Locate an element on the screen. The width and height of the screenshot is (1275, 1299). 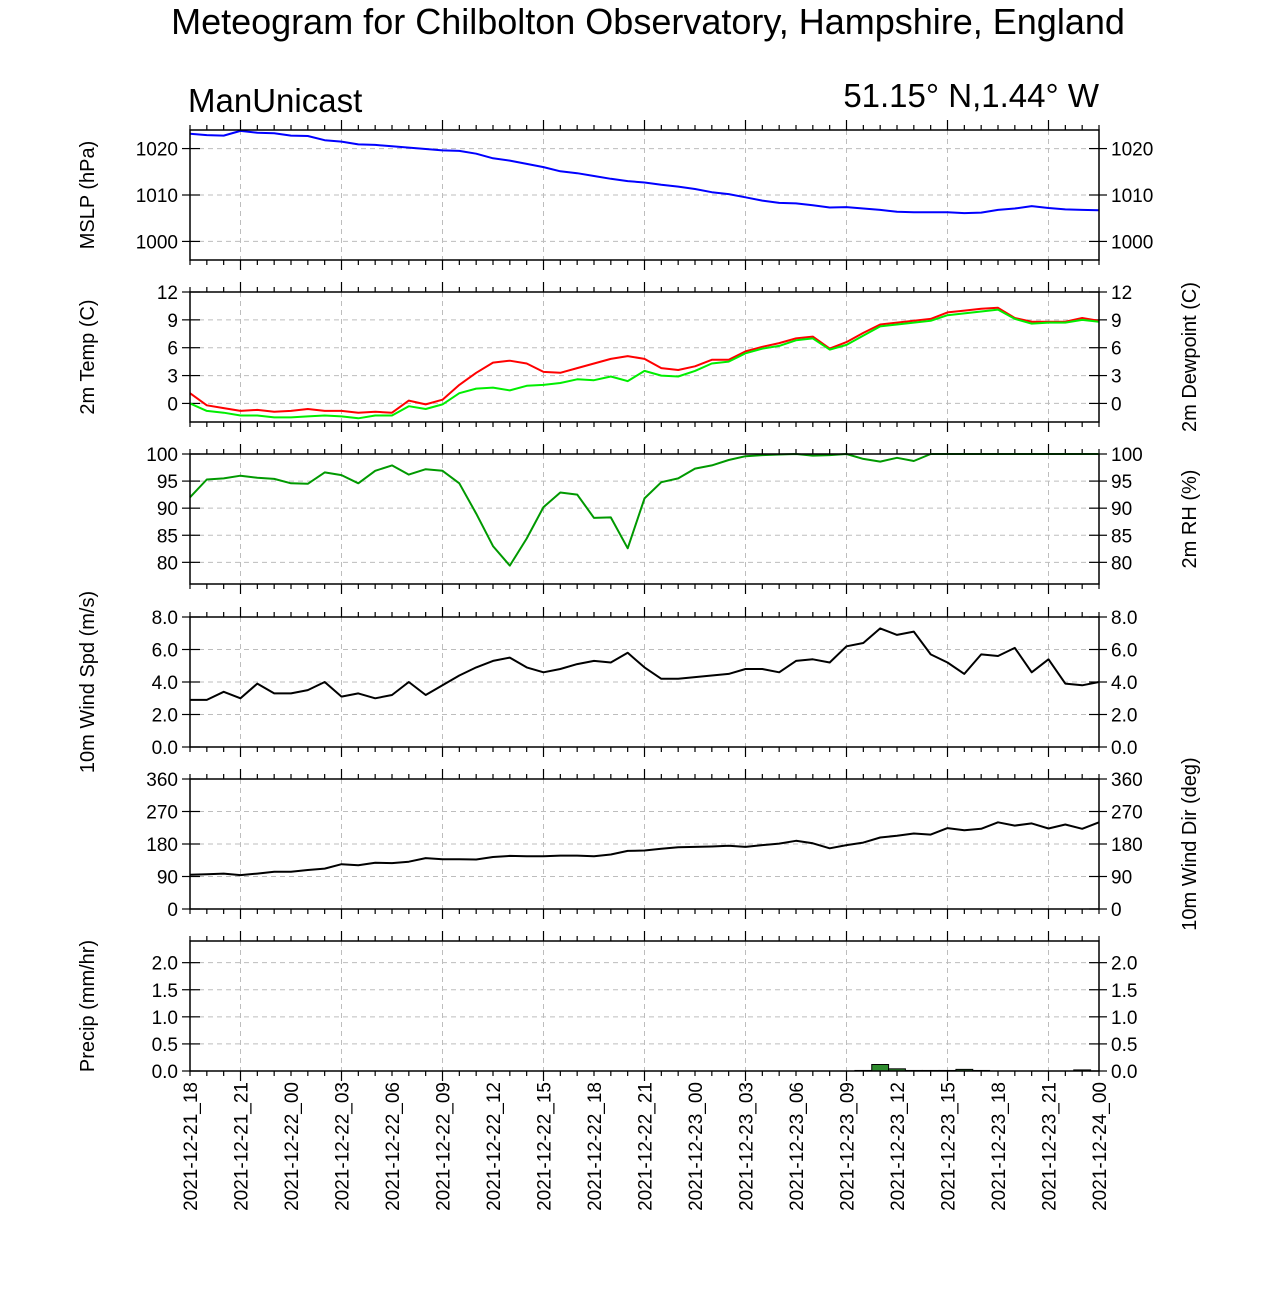
y-axis-label-left: 10m Wind Spd (m/s) is located at coordinates (88, 682).